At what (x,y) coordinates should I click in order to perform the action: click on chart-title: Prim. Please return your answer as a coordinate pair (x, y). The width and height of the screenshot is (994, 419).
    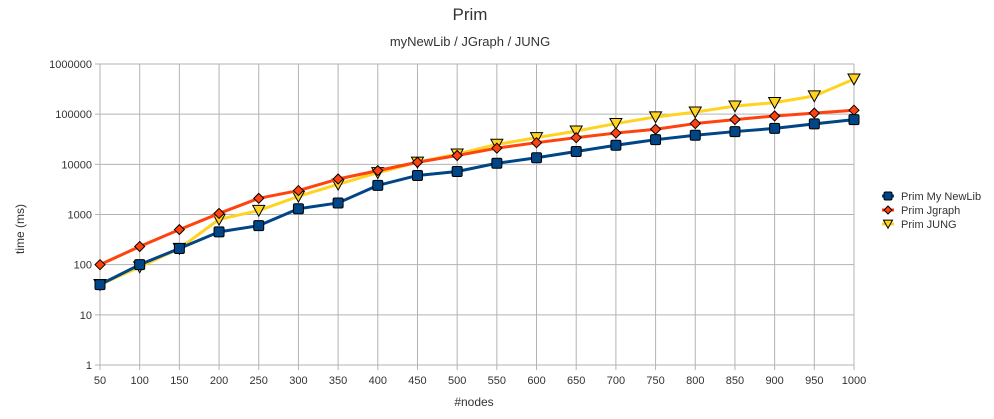
    Looking at the image, I should click on (470, 14).